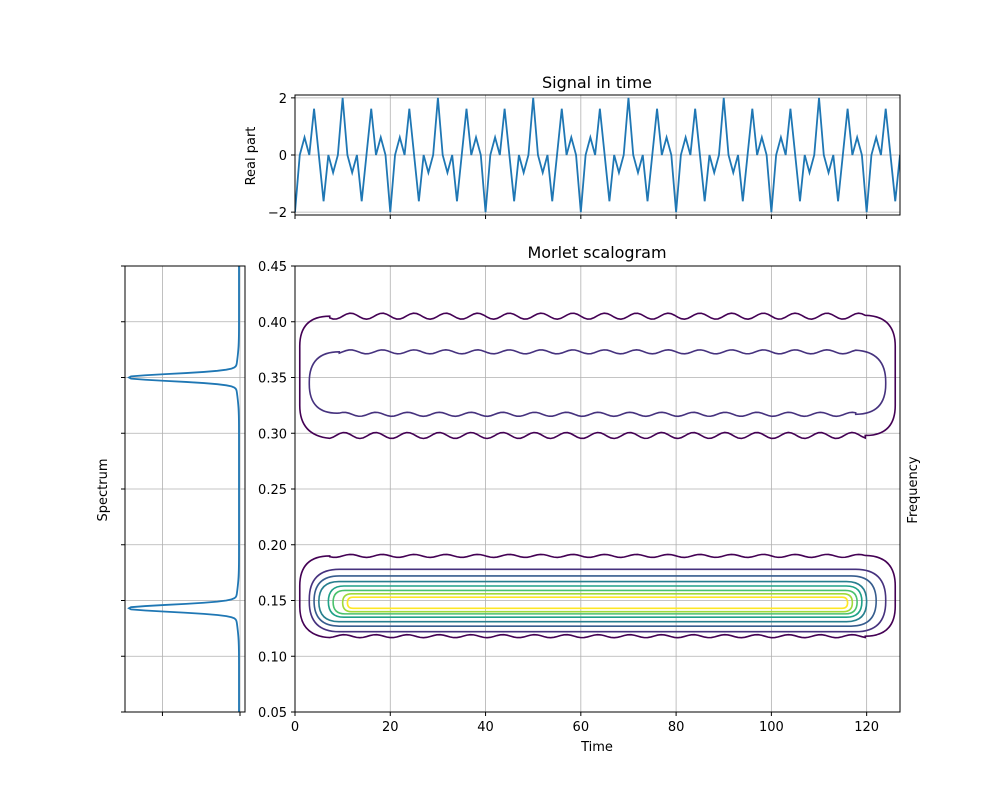 This screenshot has width=1000, height=800. I want to click on scalogram-xtick-label: 100, so click(771, 727).